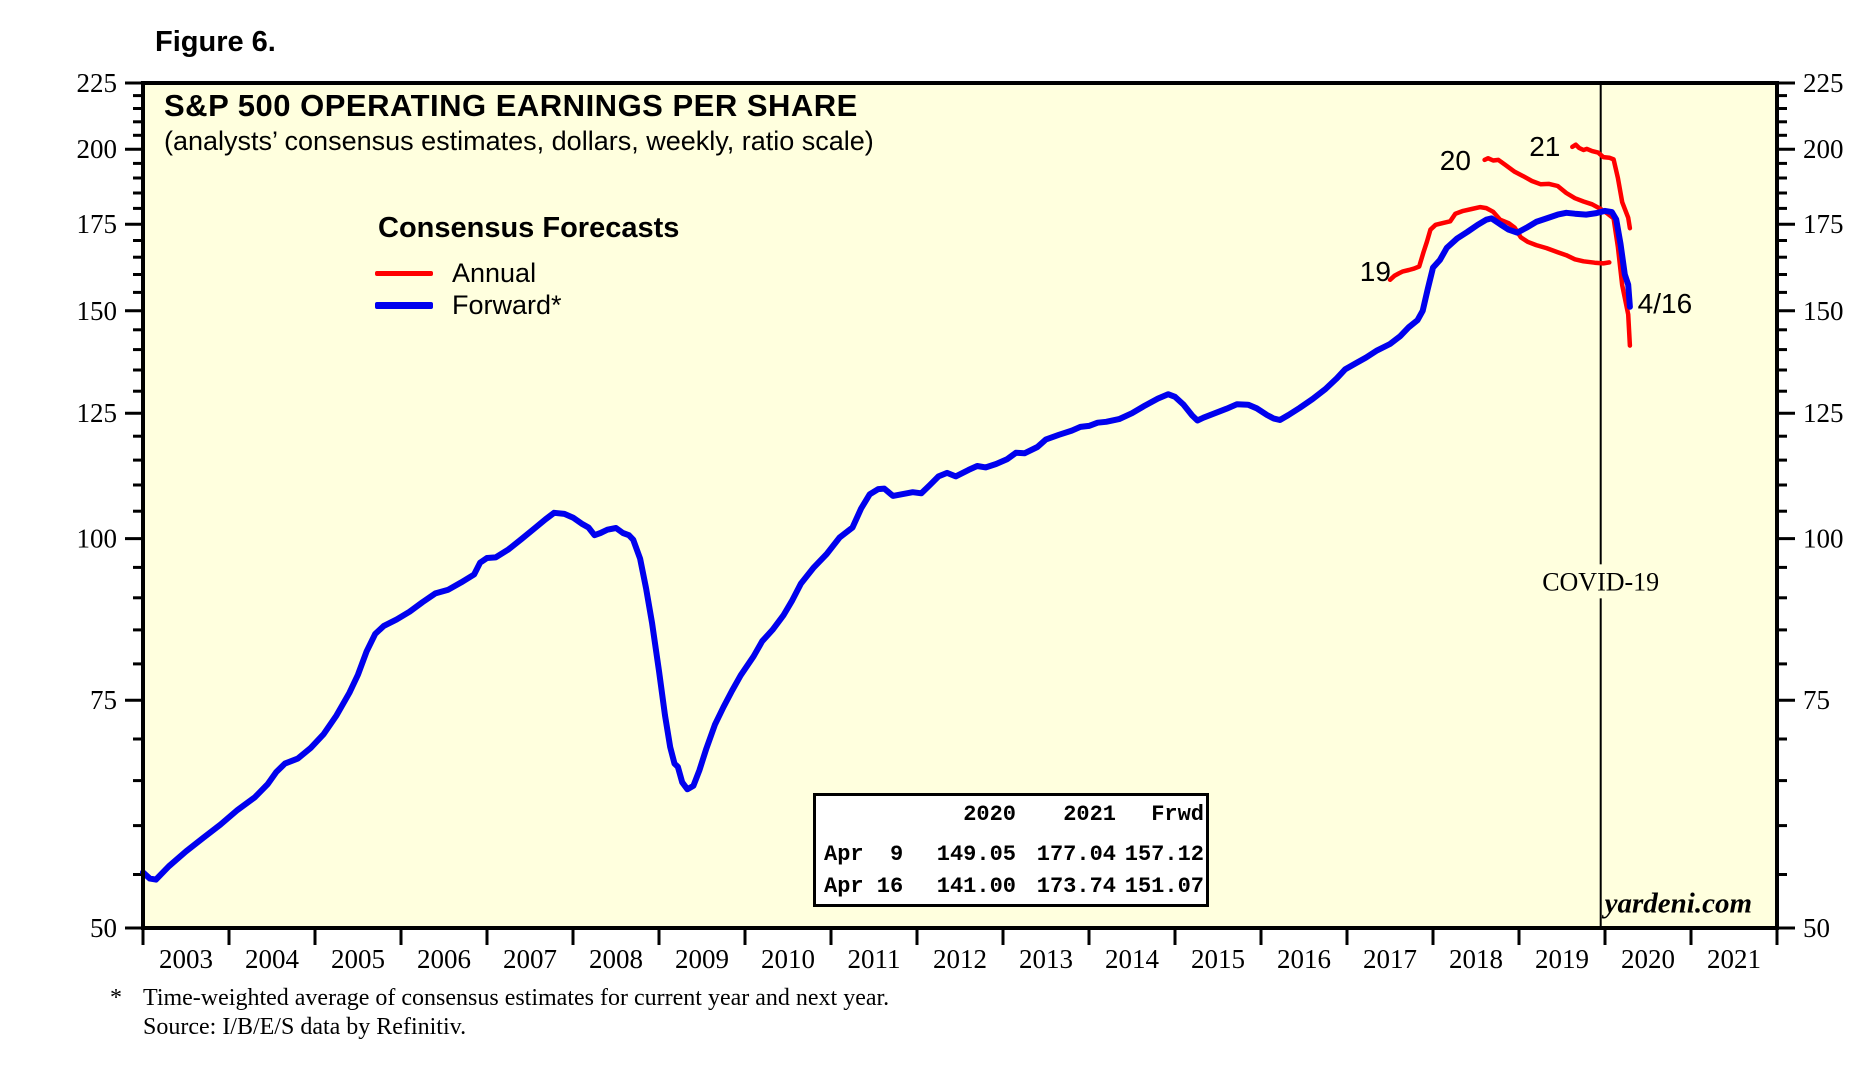 The height and width of the screenshot is (1071, 1872). Describe the element at coordinates (1132, 959) in the screenshot. I see `x-axis-year-label: 2014` at that location.